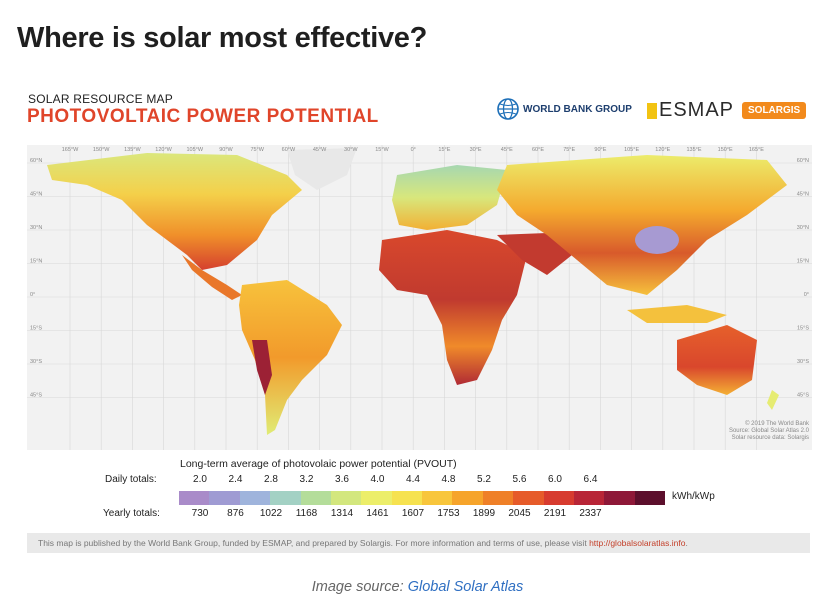 The width and height of the screenshot is (835, 607). Describe the element at coordinates (271, 513) in the screenshot. I see `yearly-total-value: 1022` at that location.